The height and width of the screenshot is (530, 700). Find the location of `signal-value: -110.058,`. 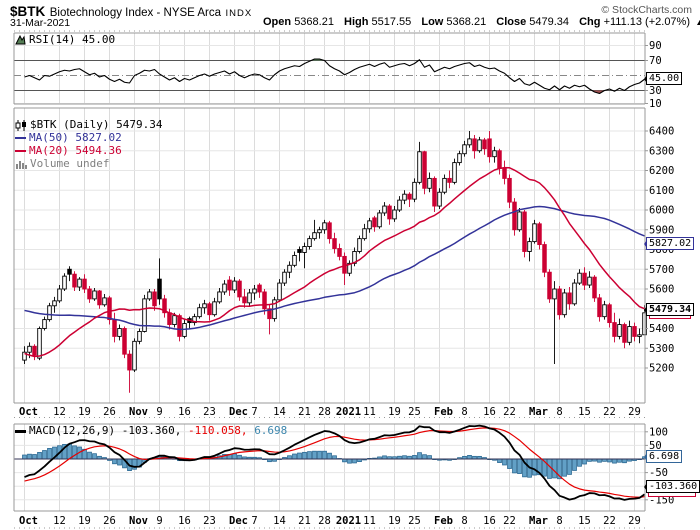

signal-value: -110.058, is located at coordinates (217, 430).